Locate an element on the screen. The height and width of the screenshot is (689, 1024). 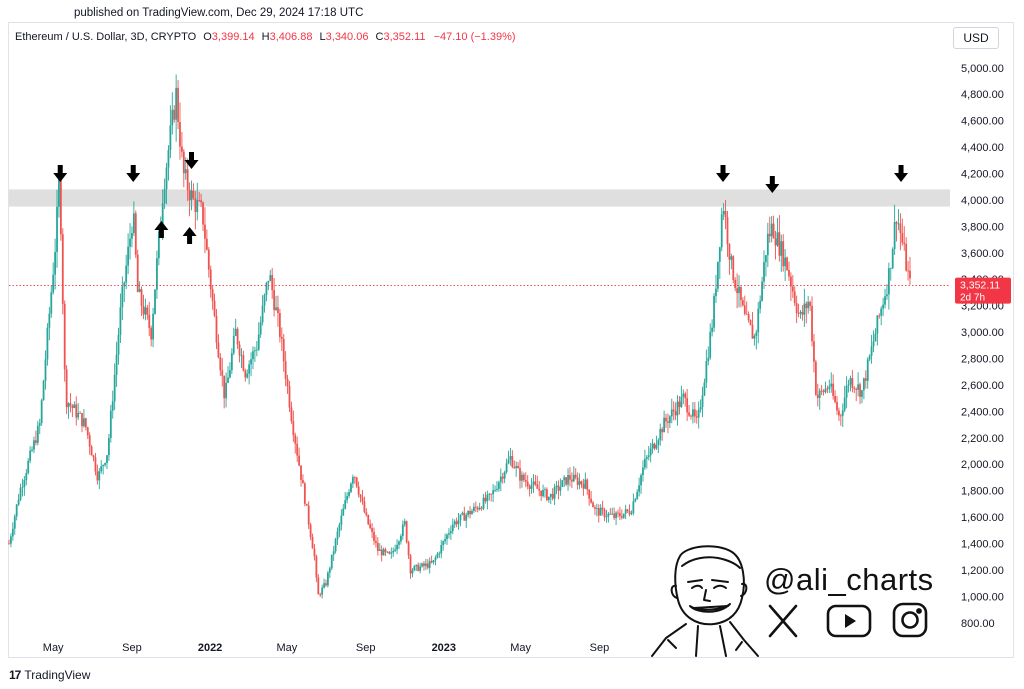
y-tick-label: 2,800.00 is located at coordinates (982, 360).